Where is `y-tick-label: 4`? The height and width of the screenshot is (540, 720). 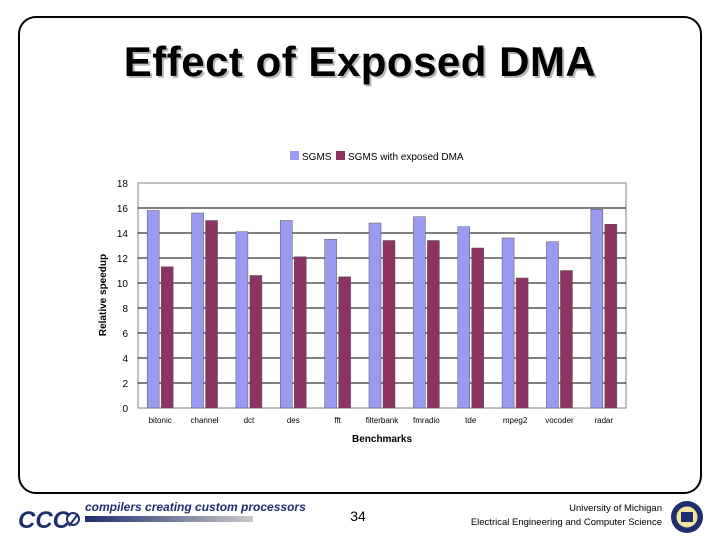
y-tick-label: 4 is located at coordinates (125, 359).